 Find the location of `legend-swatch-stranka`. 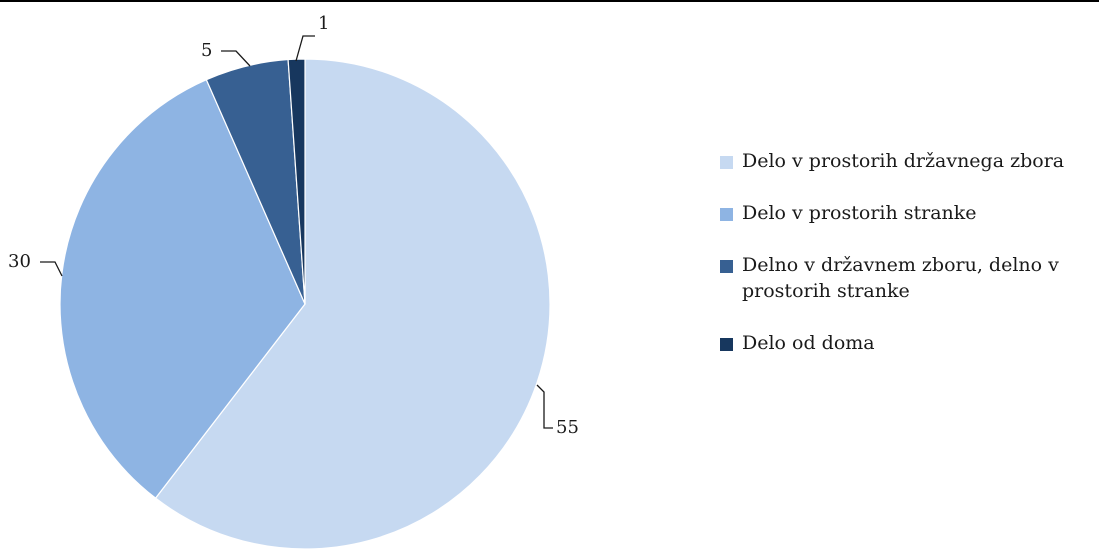

legend-swatch-stranka is located at coordinates (726, 214).